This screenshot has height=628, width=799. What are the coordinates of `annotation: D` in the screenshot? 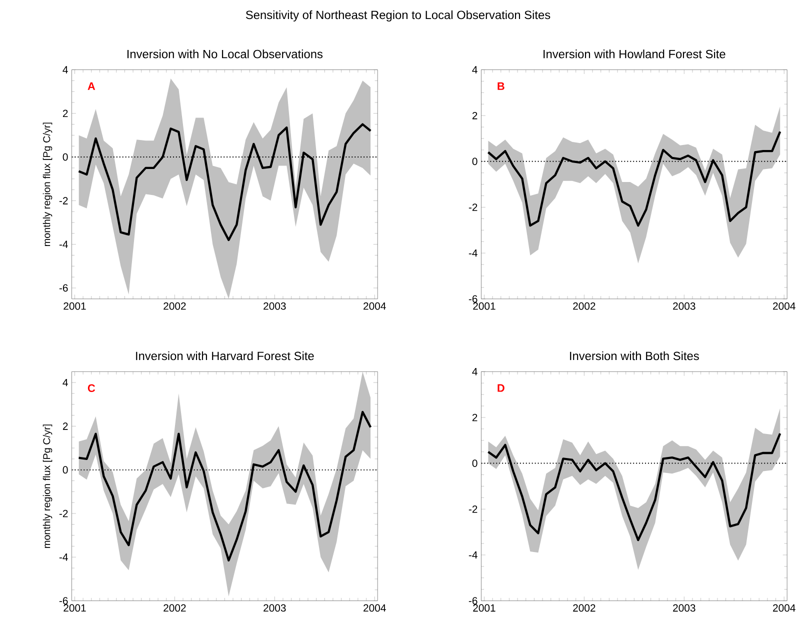 It's located at (501, 388).